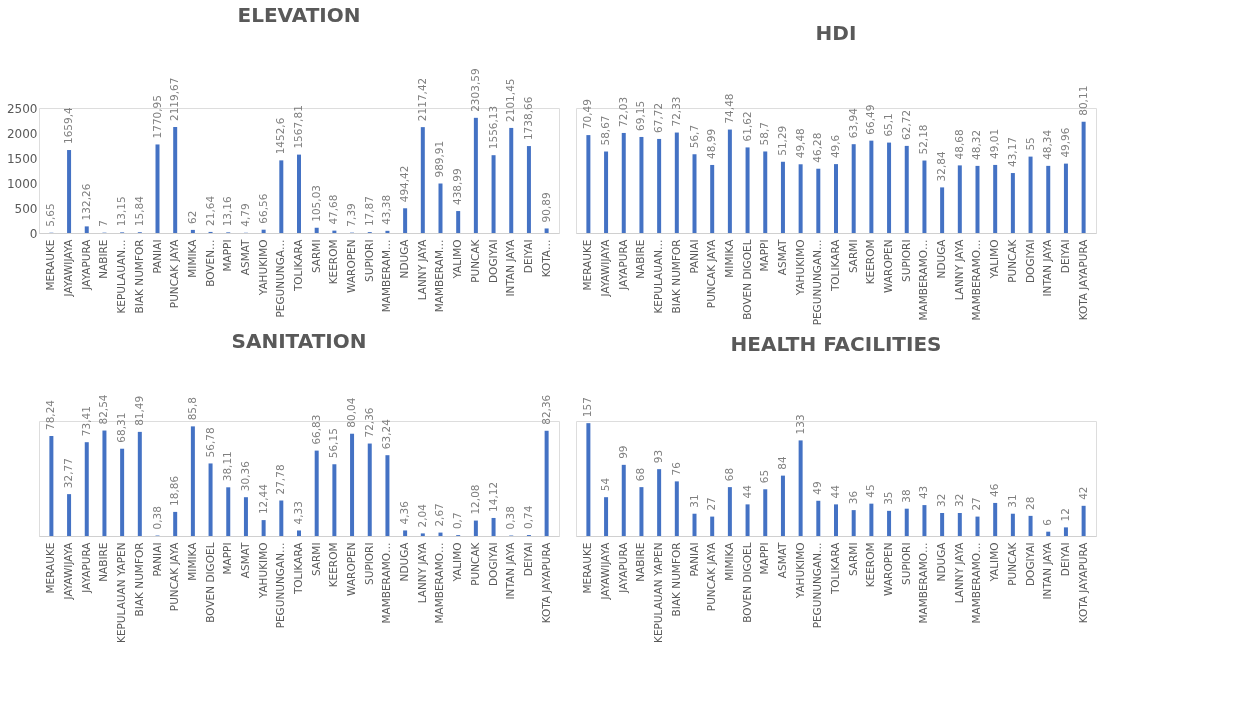  What do you see at coordinates (1064, 515) in the screenshot?
I see `data-label: 12` at bounding box center [1064, 515].